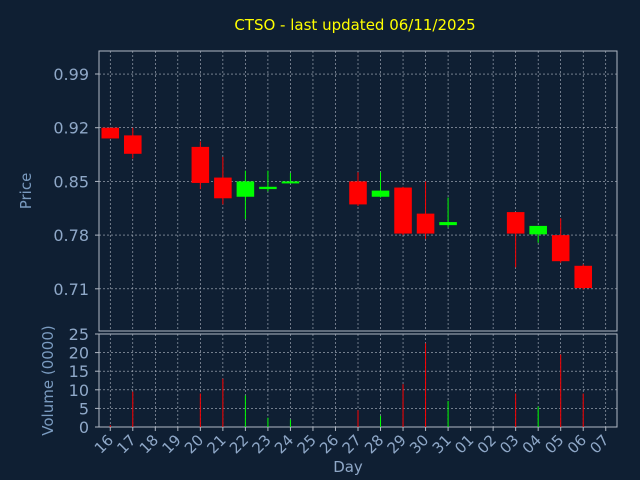 Image resolution: width=640 pixels, height=480 pixels. What do you see at coordinates (84, 408) in the screenshot?
I see `volume-tick-label: 5` at bounding box center [84, 408].